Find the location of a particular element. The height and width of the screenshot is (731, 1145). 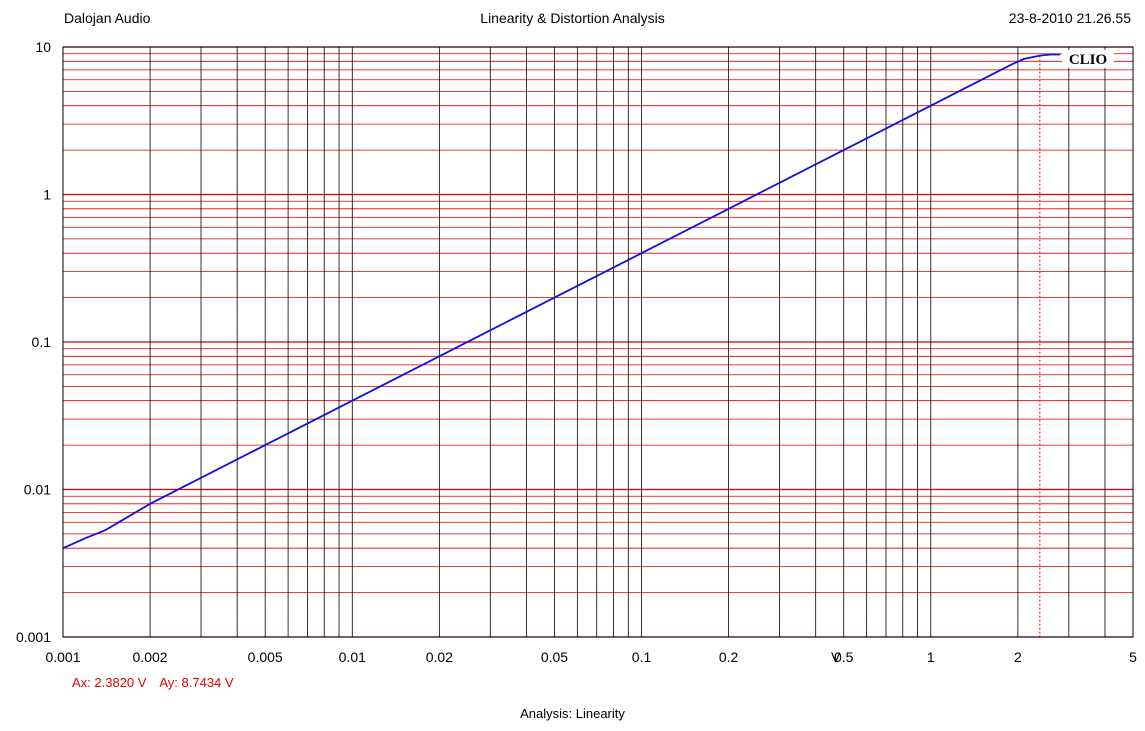

y-tick-label: 1 is located at coordinates (47, 195).